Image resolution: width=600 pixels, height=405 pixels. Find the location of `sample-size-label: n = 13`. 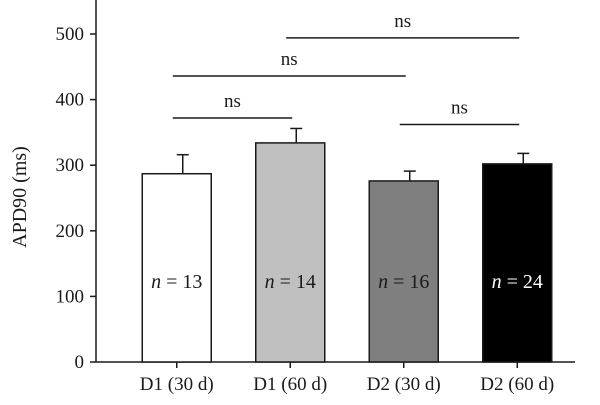

sample-size-label: n = 13 is located at coordinates (176, 282).